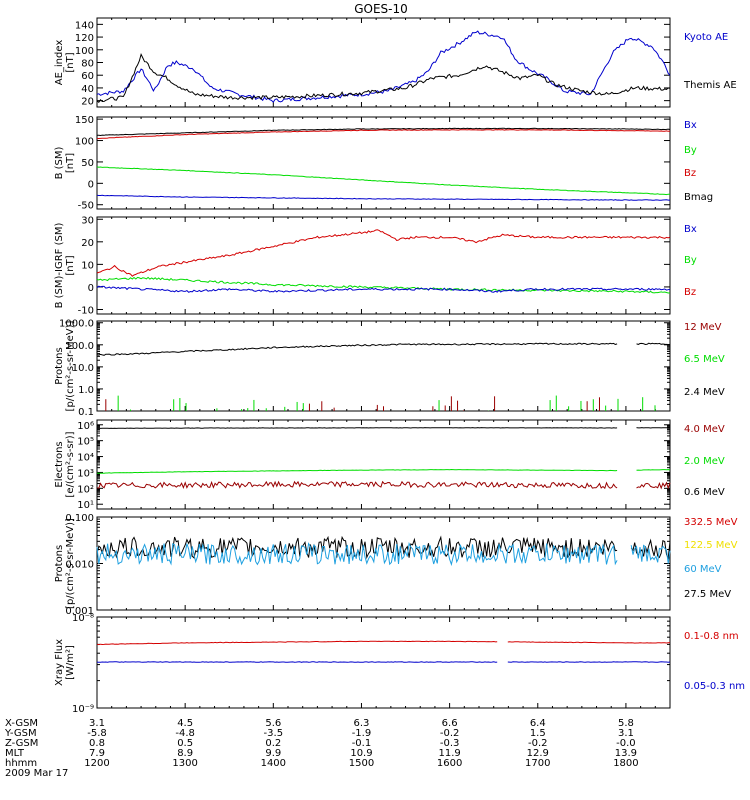 The width and height of the screenshot is (750, 800). What do you see at coordinates (87, 220) in the screenshot?
I see `y-tick-label: 30` at bounding box center [87, 220].